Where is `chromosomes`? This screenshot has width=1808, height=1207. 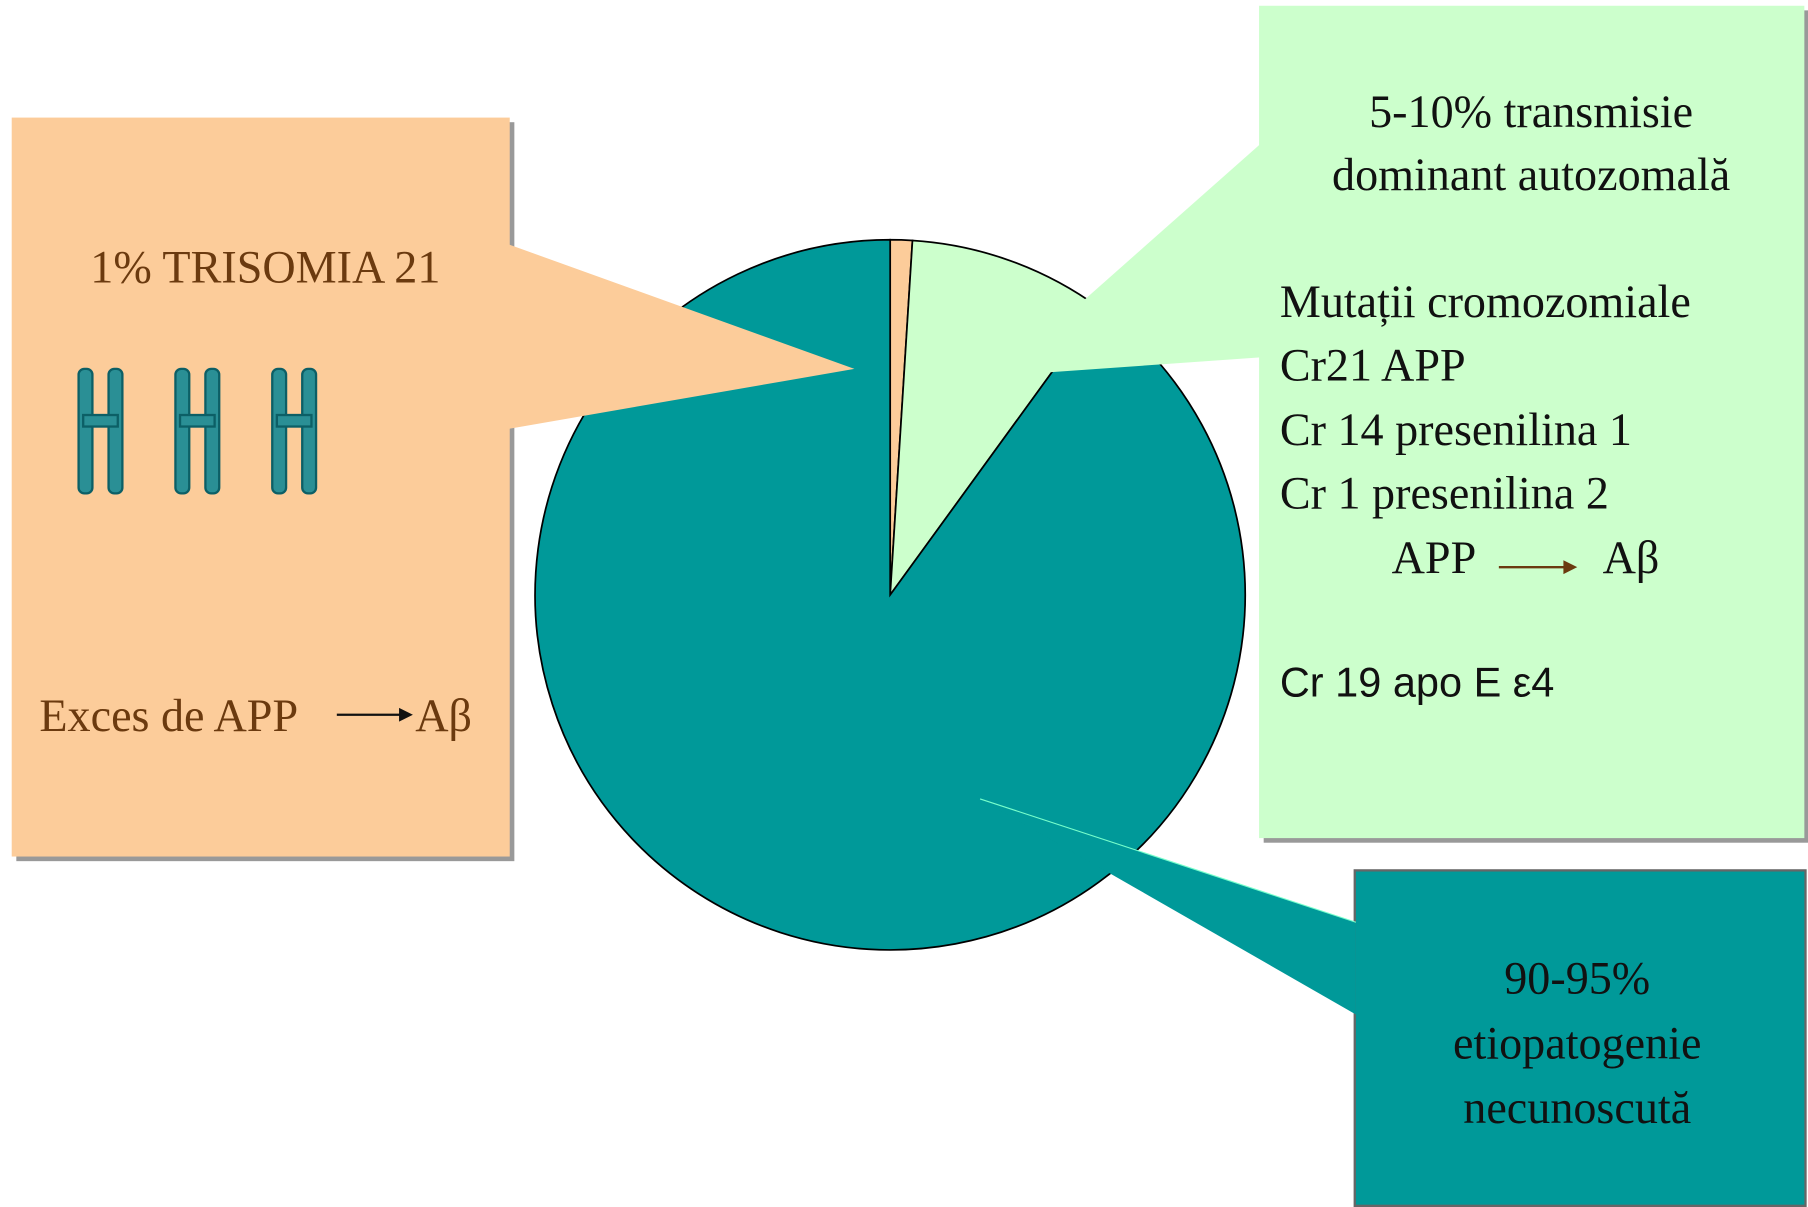 chromosomes is located at coordinates (197, 431).